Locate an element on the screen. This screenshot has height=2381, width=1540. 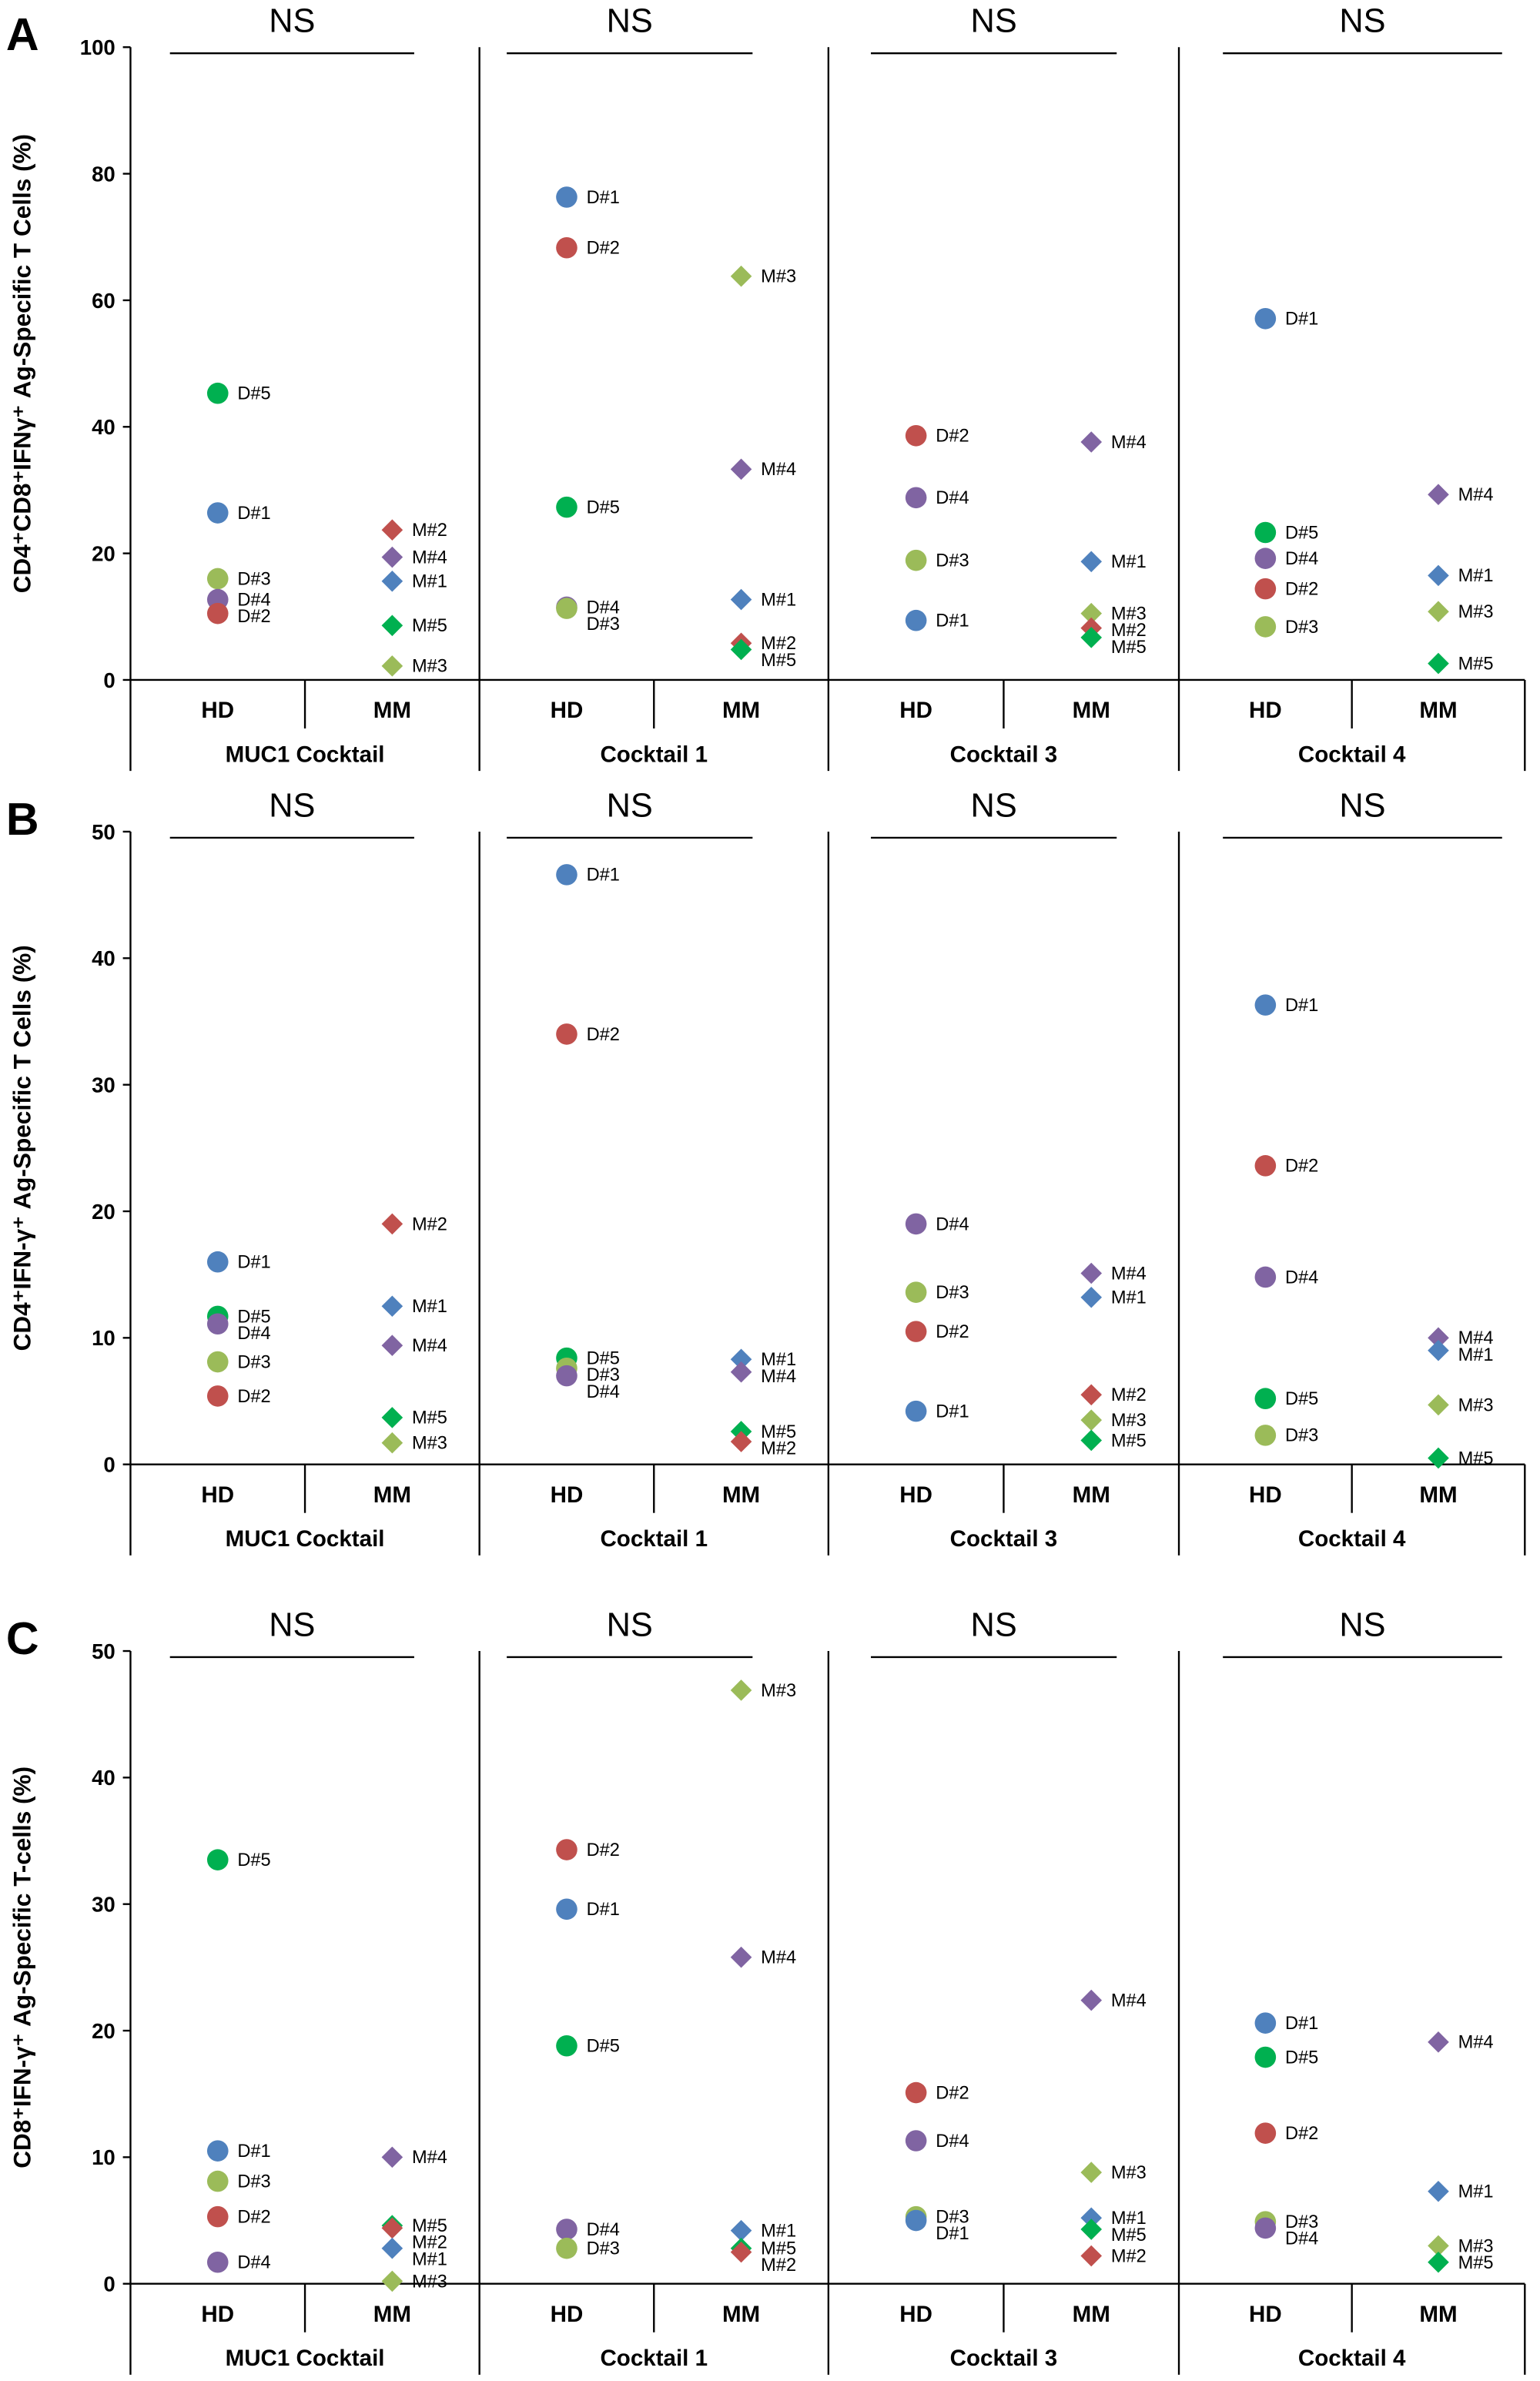
y-tick-label: 50 is located at coordinates (104, 832).